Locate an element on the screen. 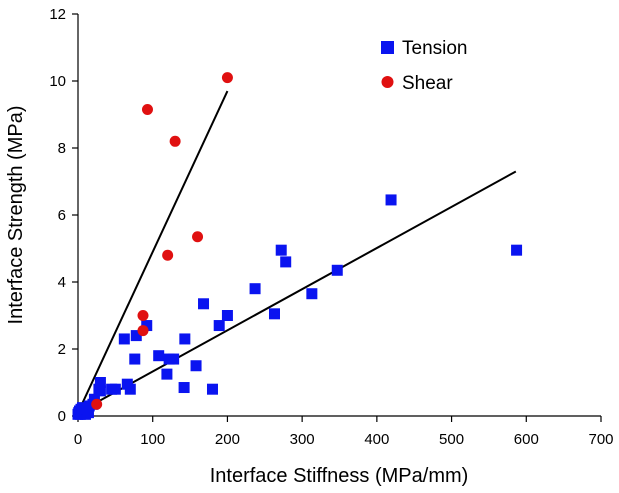  x-tick-label: 500 is located at coordinates (451, 439).